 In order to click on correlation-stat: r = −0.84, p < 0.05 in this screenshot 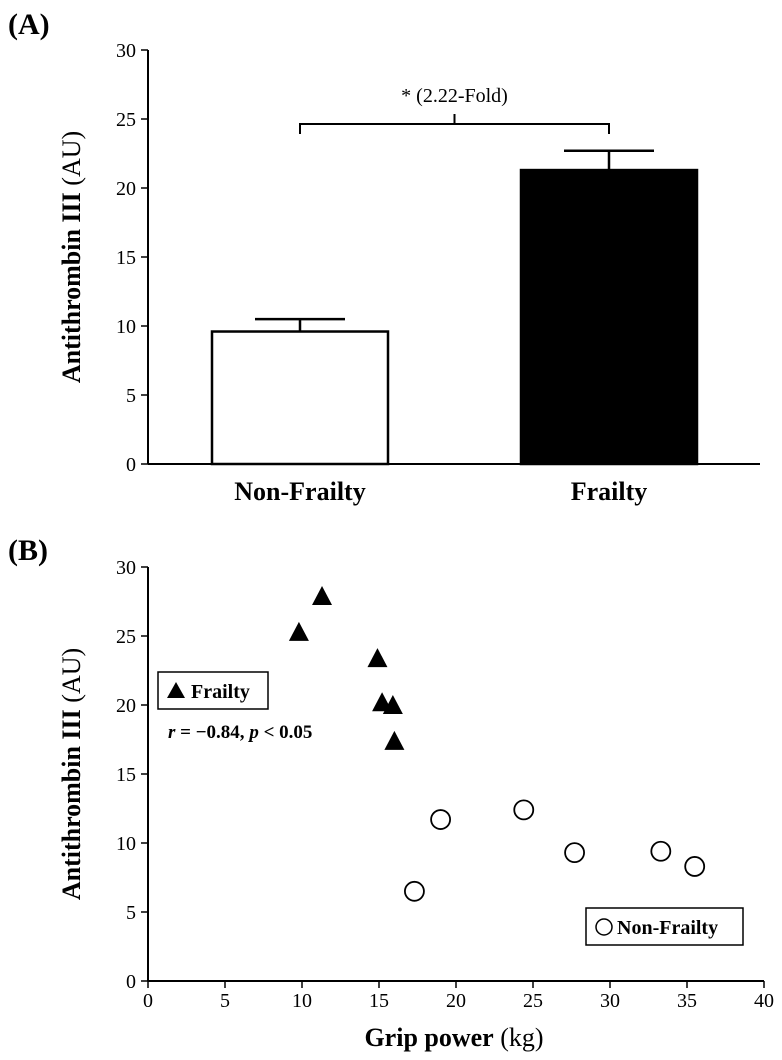, I will do `click(240, 732)`.